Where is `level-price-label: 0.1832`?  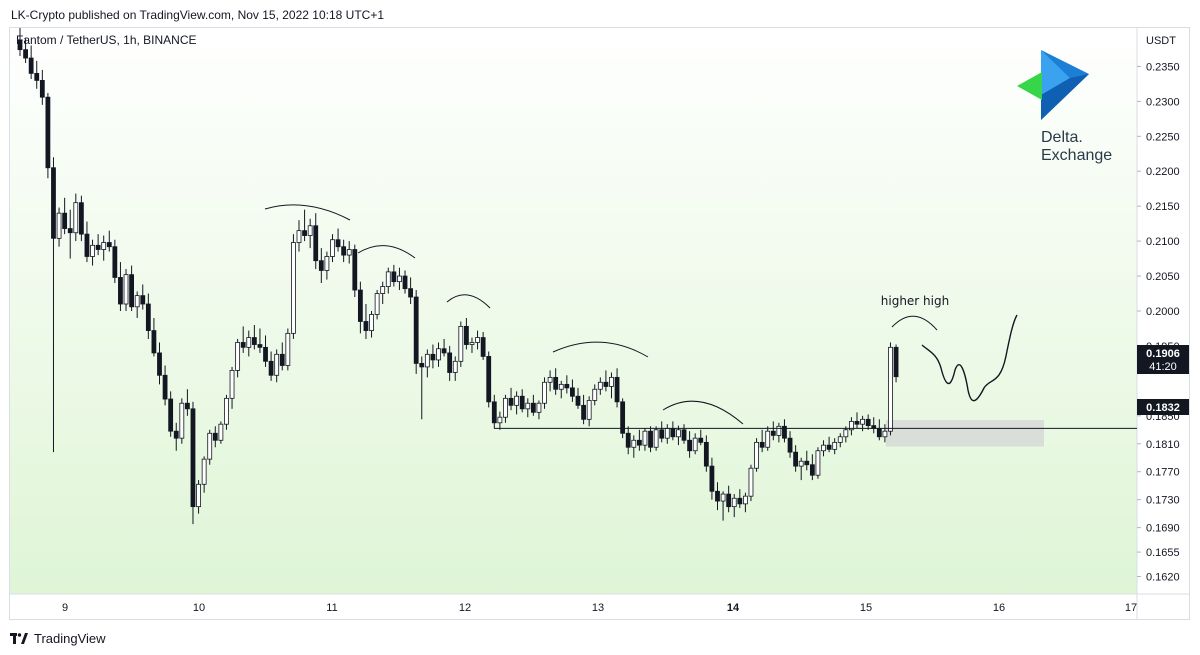
level-price-label: 0.1832 is located at coordinates (1163, 407).